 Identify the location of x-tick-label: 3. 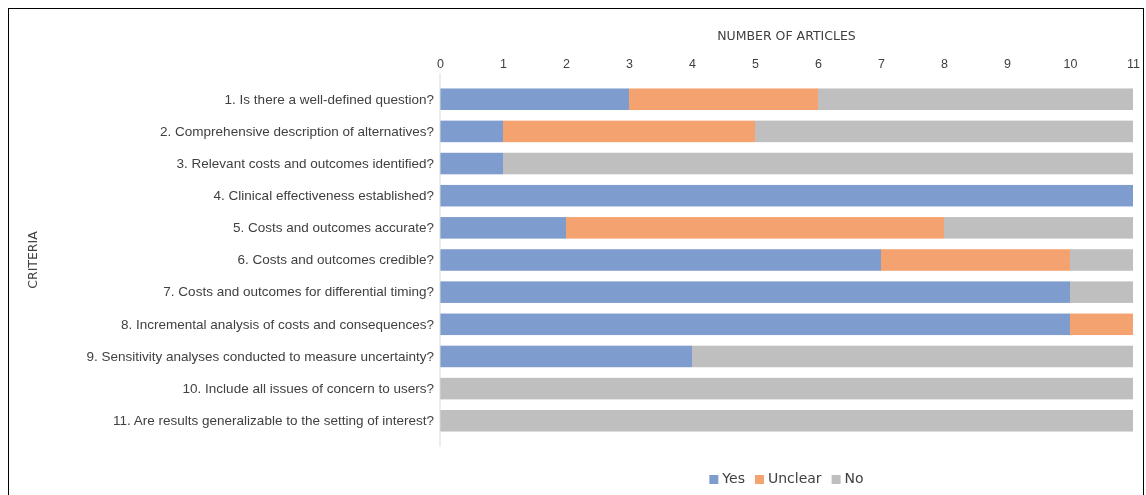
(630, 64).